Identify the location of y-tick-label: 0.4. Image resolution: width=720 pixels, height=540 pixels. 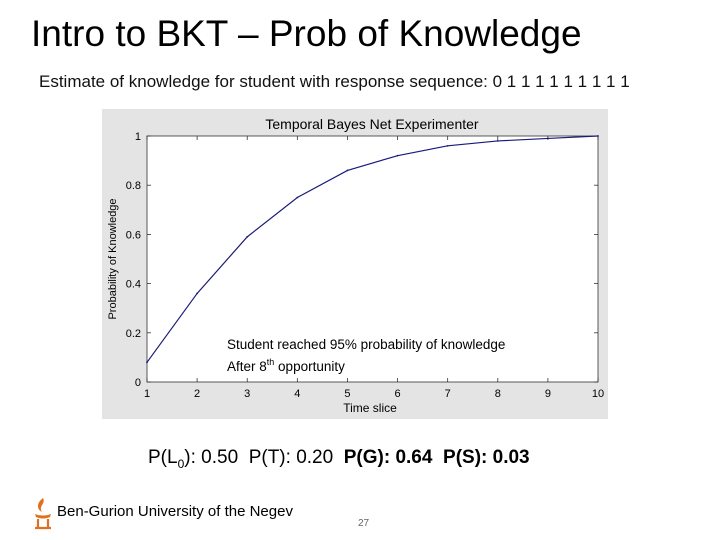
(133, 285).